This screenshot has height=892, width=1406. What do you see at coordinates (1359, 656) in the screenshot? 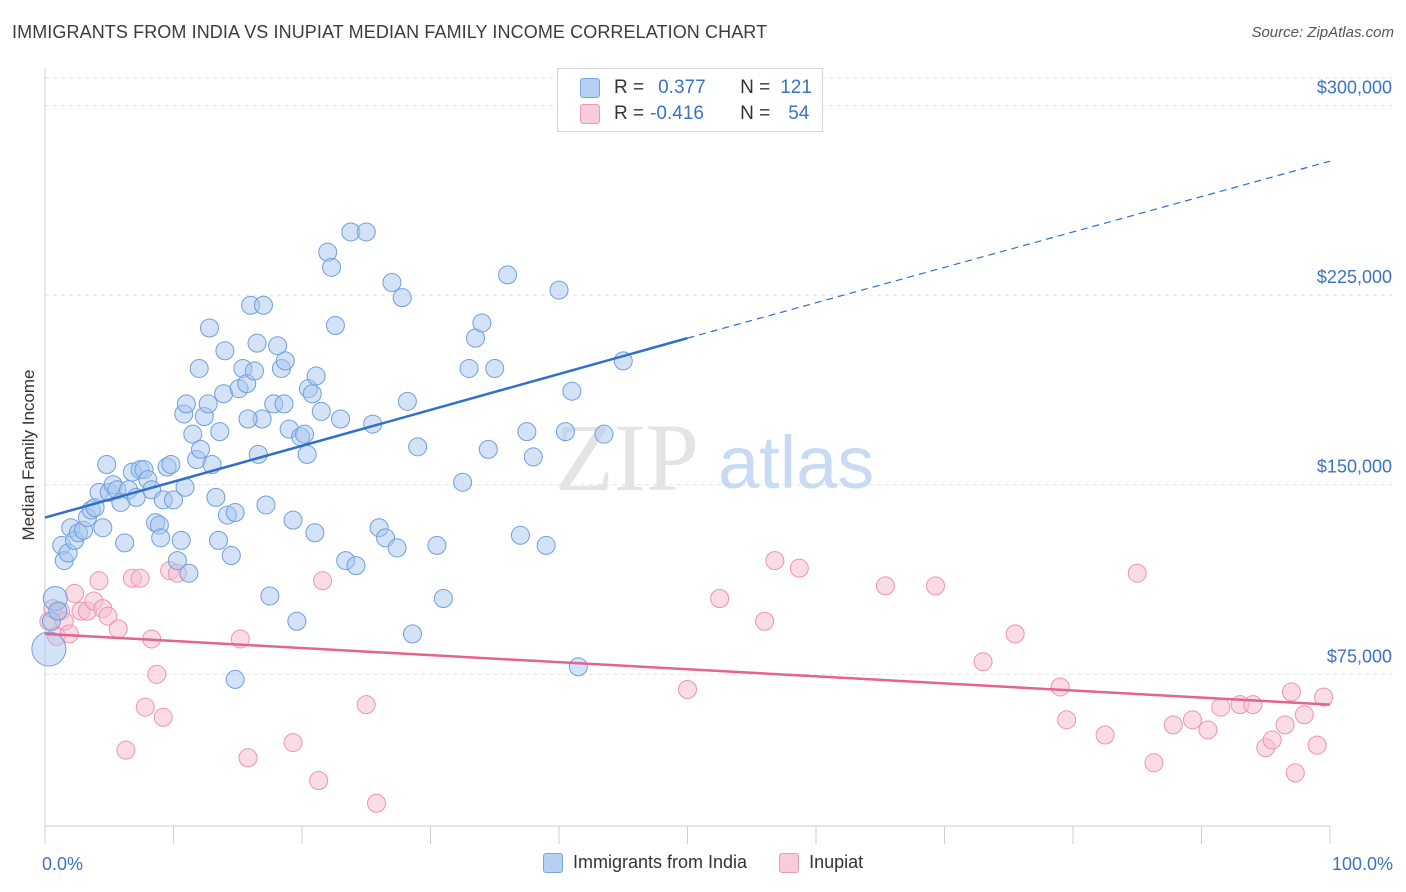
I see `y-tick-label: $75,000` at bounding box center [1359, 656].